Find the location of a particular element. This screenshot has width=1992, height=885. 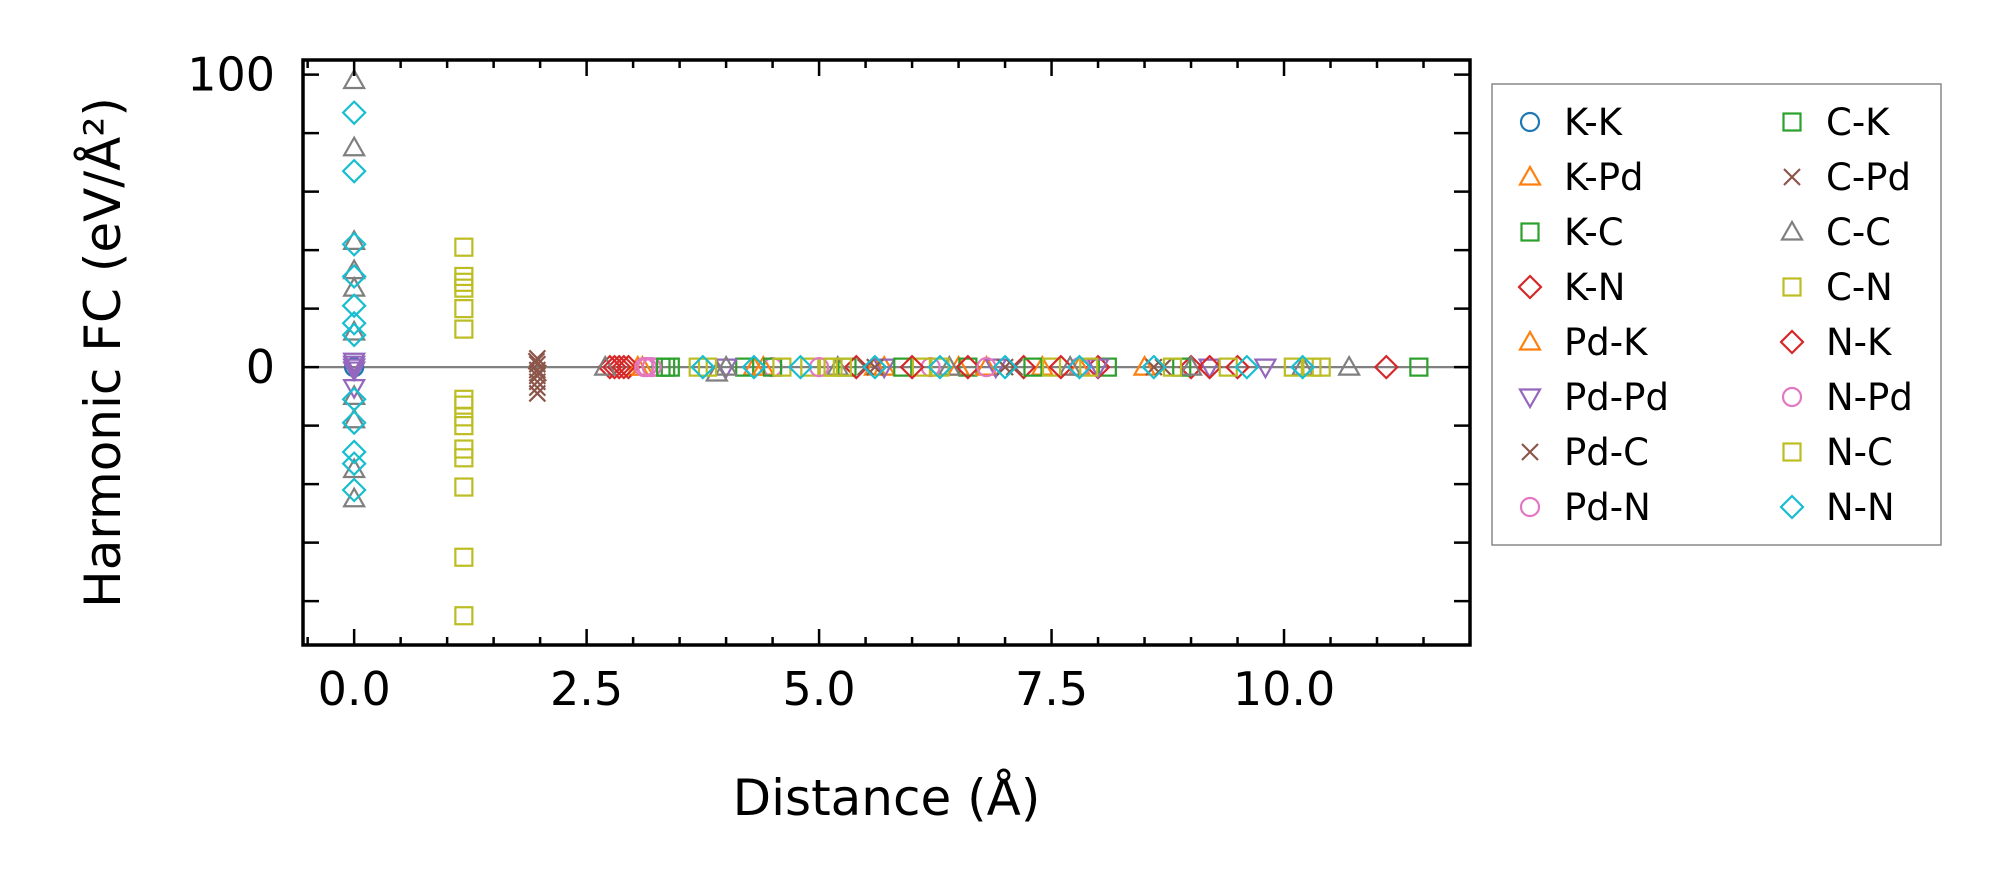

point-pd-n is located at coordinates (651, 367).